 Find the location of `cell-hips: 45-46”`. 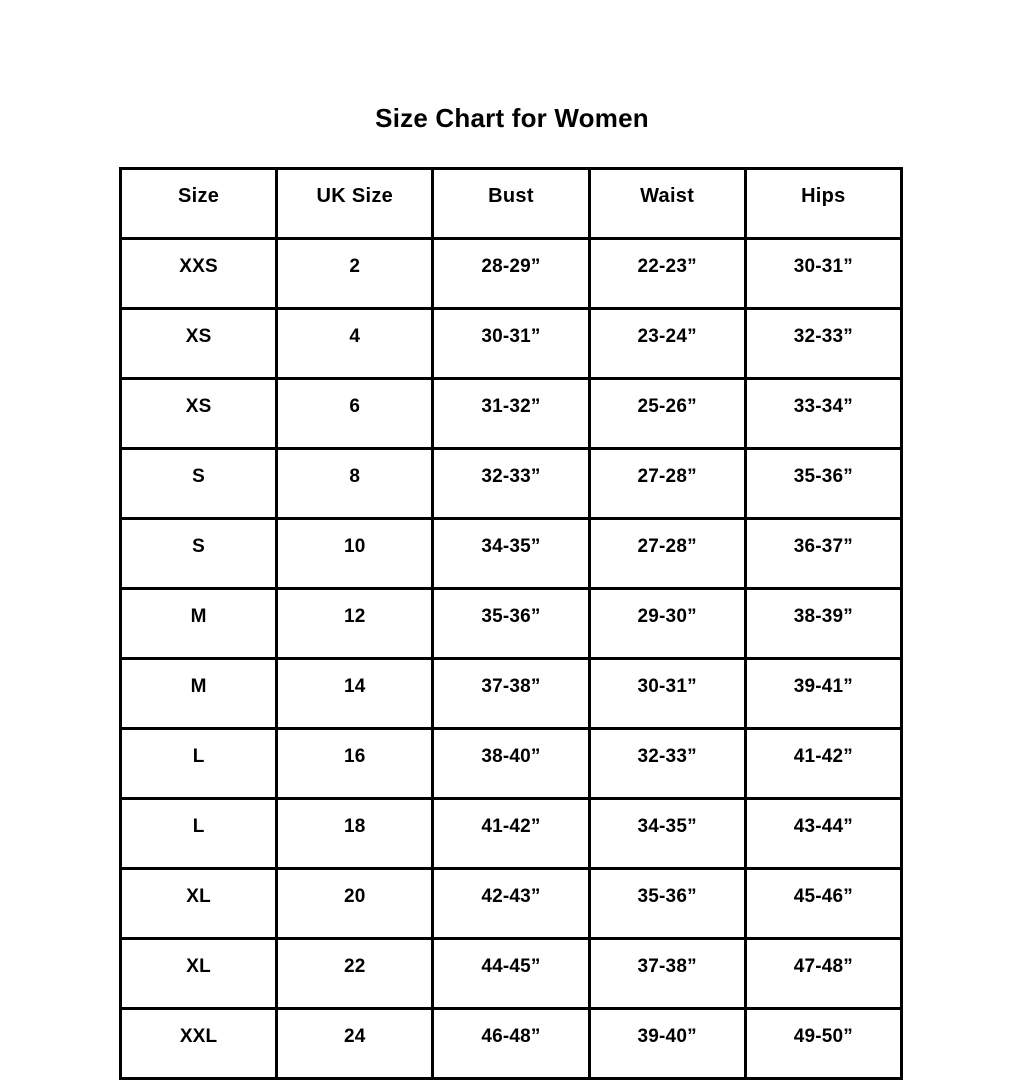

cell-hips: 45-46” is located at coordinates (823, 903).